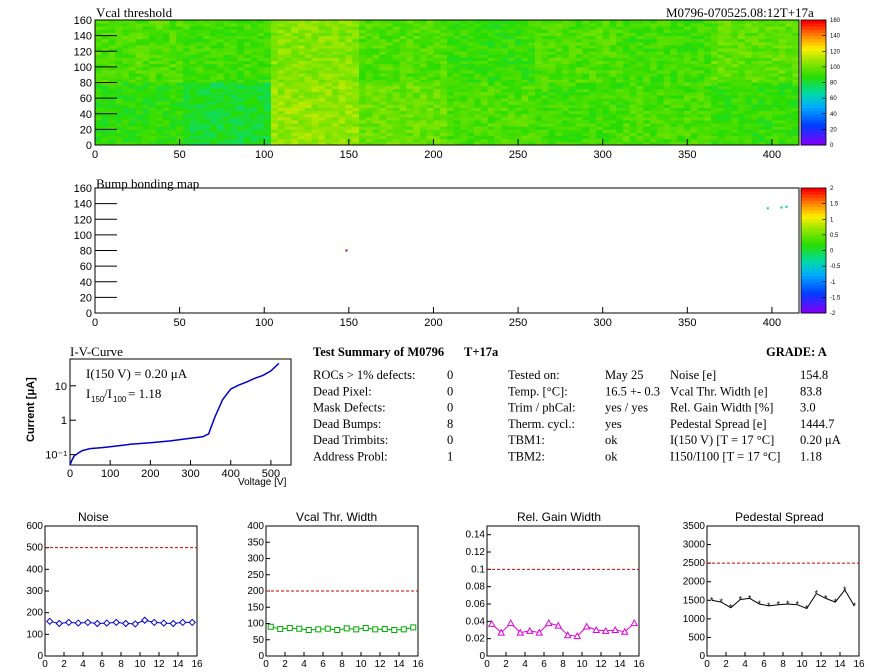 The width and height of the screenshot is (896, 672). Describe the element at coordinates (567, 229) in the screenshot. I see `bump-heatmap` at that location.